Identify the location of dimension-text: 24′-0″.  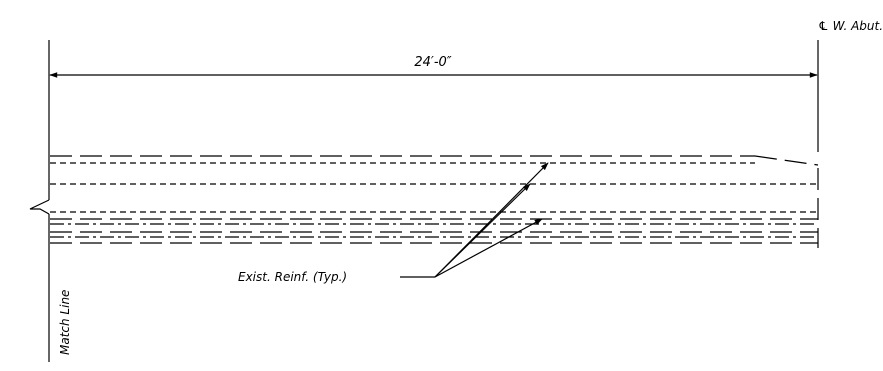
(432, 62).